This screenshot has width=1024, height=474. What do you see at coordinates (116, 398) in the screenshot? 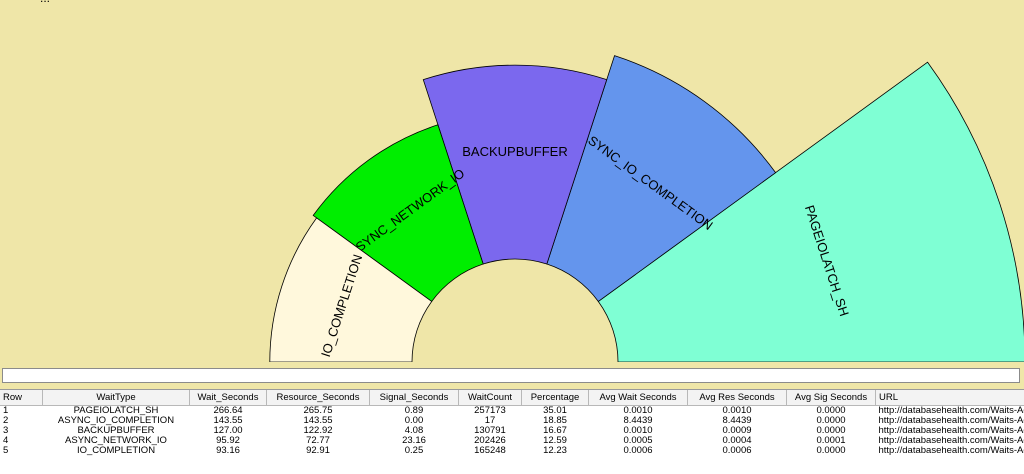
I see `column-header: WaitType` at bounding box center [116, 398].